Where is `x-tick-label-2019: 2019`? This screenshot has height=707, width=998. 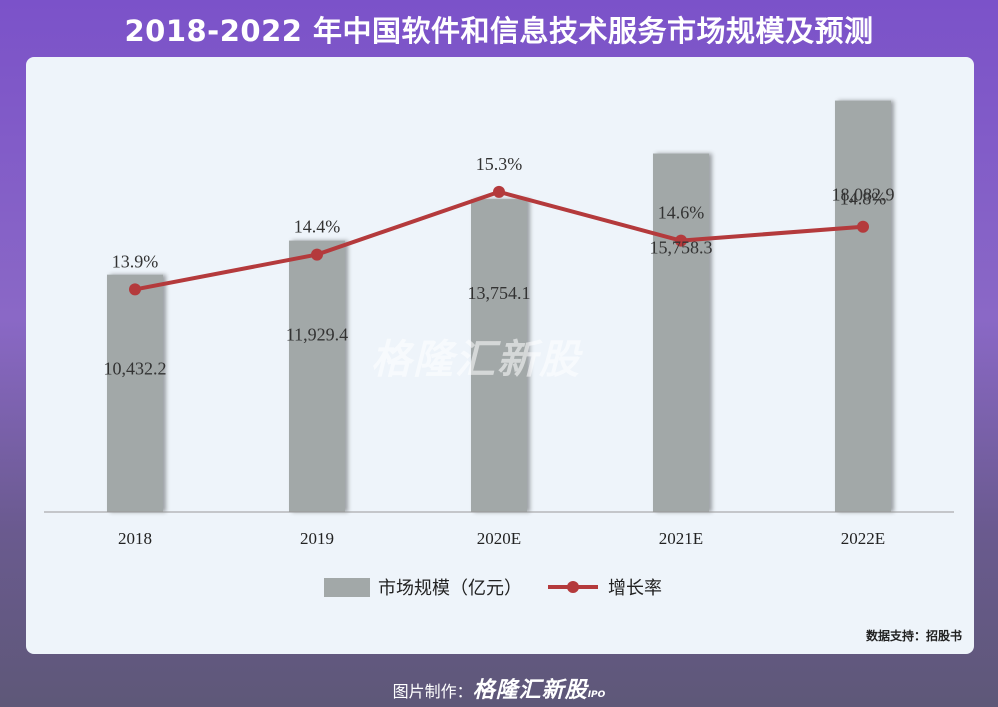
x-tick-label-2019: 2019 is located at coordinates (317, 538).